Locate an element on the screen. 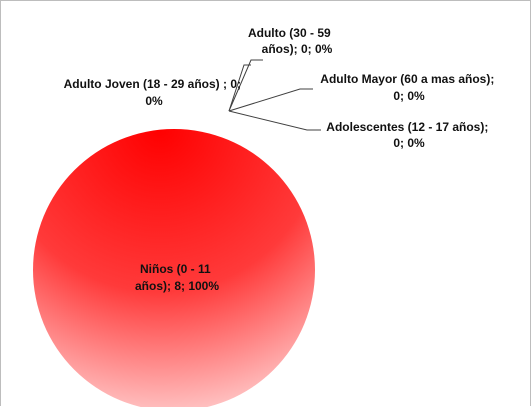 This screenshot has width=531, height=412. data-label-adulto-line-2: años); 0; 0% is located at coordinates (297, 49).